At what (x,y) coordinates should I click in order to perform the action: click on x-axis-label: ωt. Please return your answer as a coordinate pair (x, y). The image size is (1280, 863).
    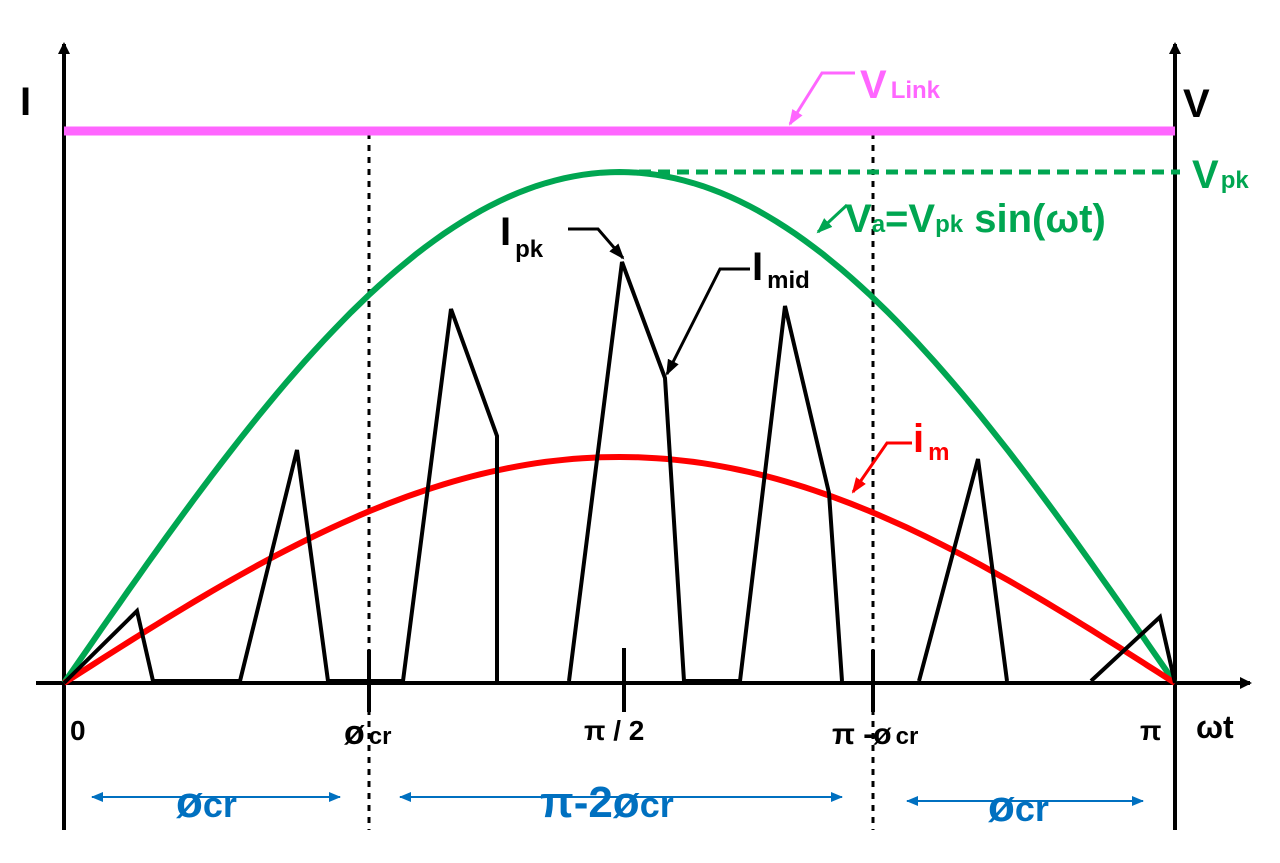
    Looking at the image, I should click on (1215, 727).